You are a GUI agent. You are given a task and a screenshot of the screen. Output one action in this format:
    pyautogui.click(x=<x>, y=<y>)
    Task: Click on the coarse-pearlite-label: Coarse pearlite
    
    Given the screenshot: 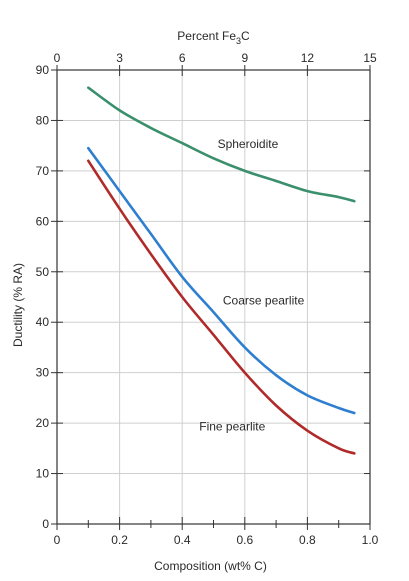 What is the action you would take?
    pyautogui.click(x=264, y=301)
    